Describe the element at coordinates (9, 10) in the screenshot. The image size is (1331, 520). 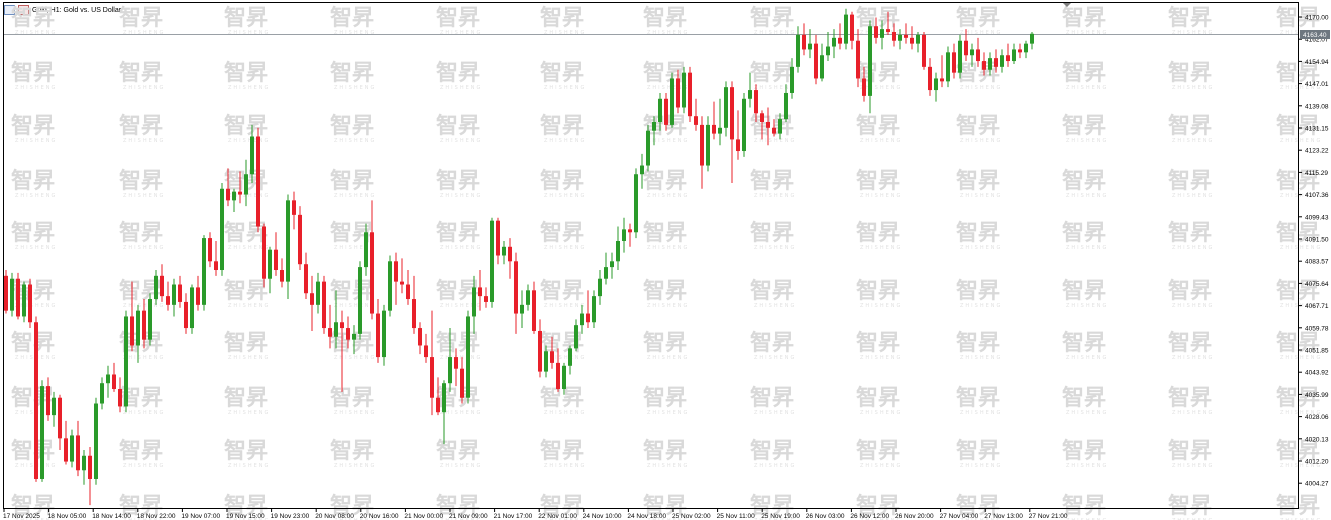
I see `chart-window-icon` at that location.